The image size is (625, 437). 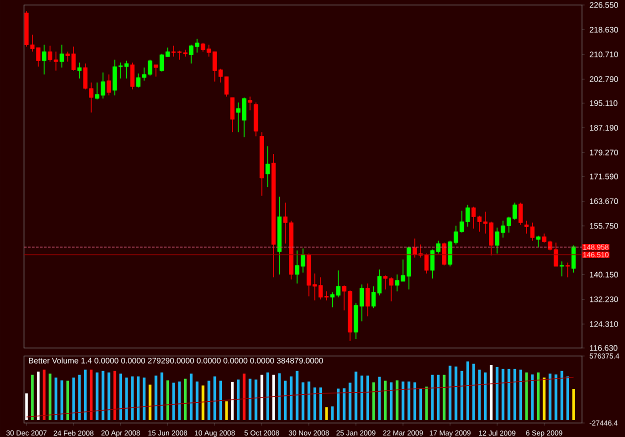 What do you see at coordinates (604, 324) in the screenshot?
I see `y-tick-label: 124.310` at bounding box center [604, 324].